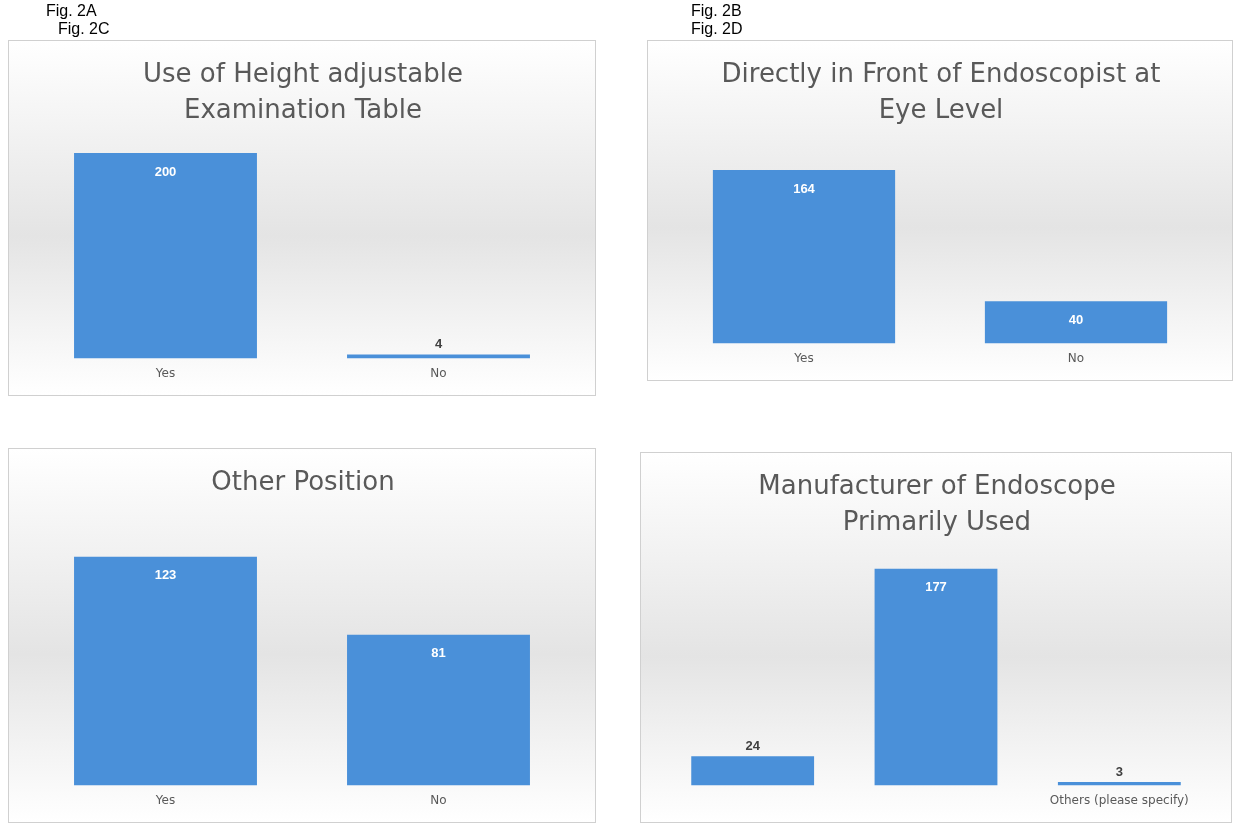 The image size is (1233, 824). Describe the element at coordinates (71, 11) in the screenshot. I see `caption: Fig. 2A` at that location.